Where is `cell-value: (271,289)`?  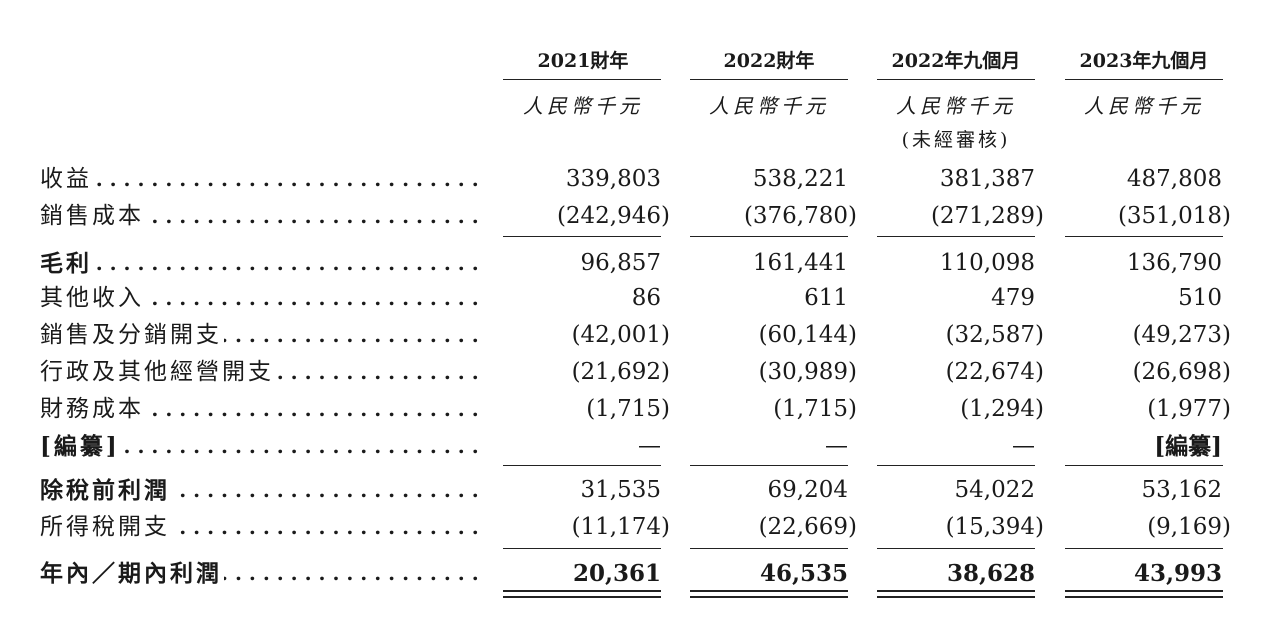
cell-value: (271,289) is located at coordinates (987, 216).